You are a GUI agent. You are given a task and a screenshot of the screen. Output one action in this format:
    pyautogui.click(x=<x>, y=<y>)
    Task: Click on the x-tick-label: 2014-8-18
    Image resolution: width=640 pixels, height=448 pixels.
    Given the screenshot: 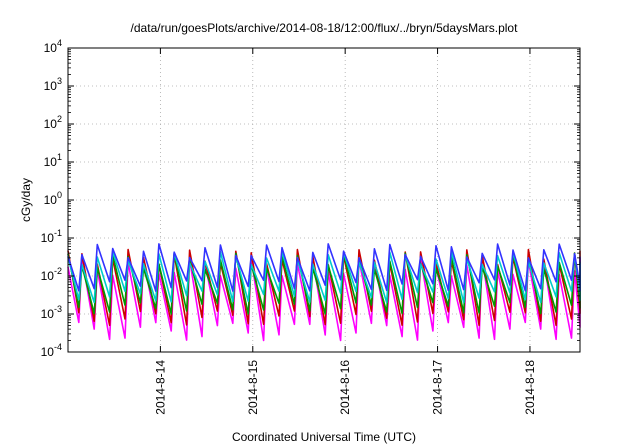 What is the action you would take?
    pyautogui.click(x=530, y=387)
    